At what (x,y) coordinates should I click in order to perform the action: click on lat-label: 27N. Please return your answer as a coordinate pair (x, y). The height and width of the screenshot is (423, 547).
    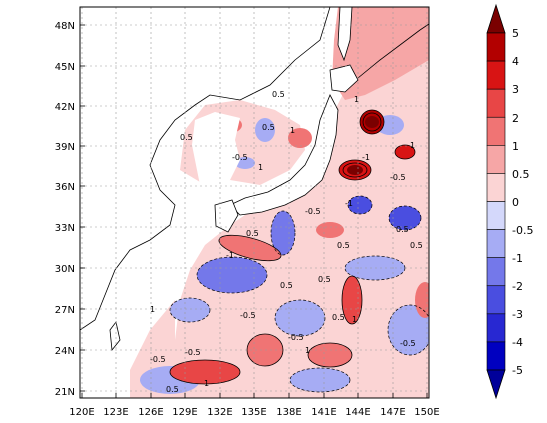
    Looking at the image, I should click on (65, 310).